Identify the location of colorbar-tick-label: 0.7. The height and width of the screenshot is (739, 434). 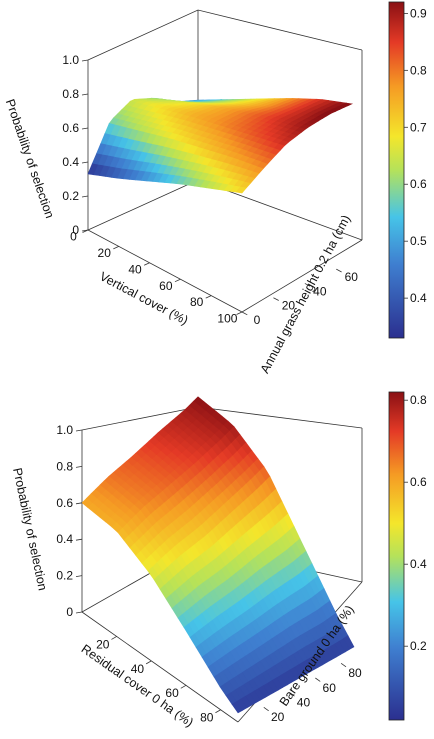
(418, 127).